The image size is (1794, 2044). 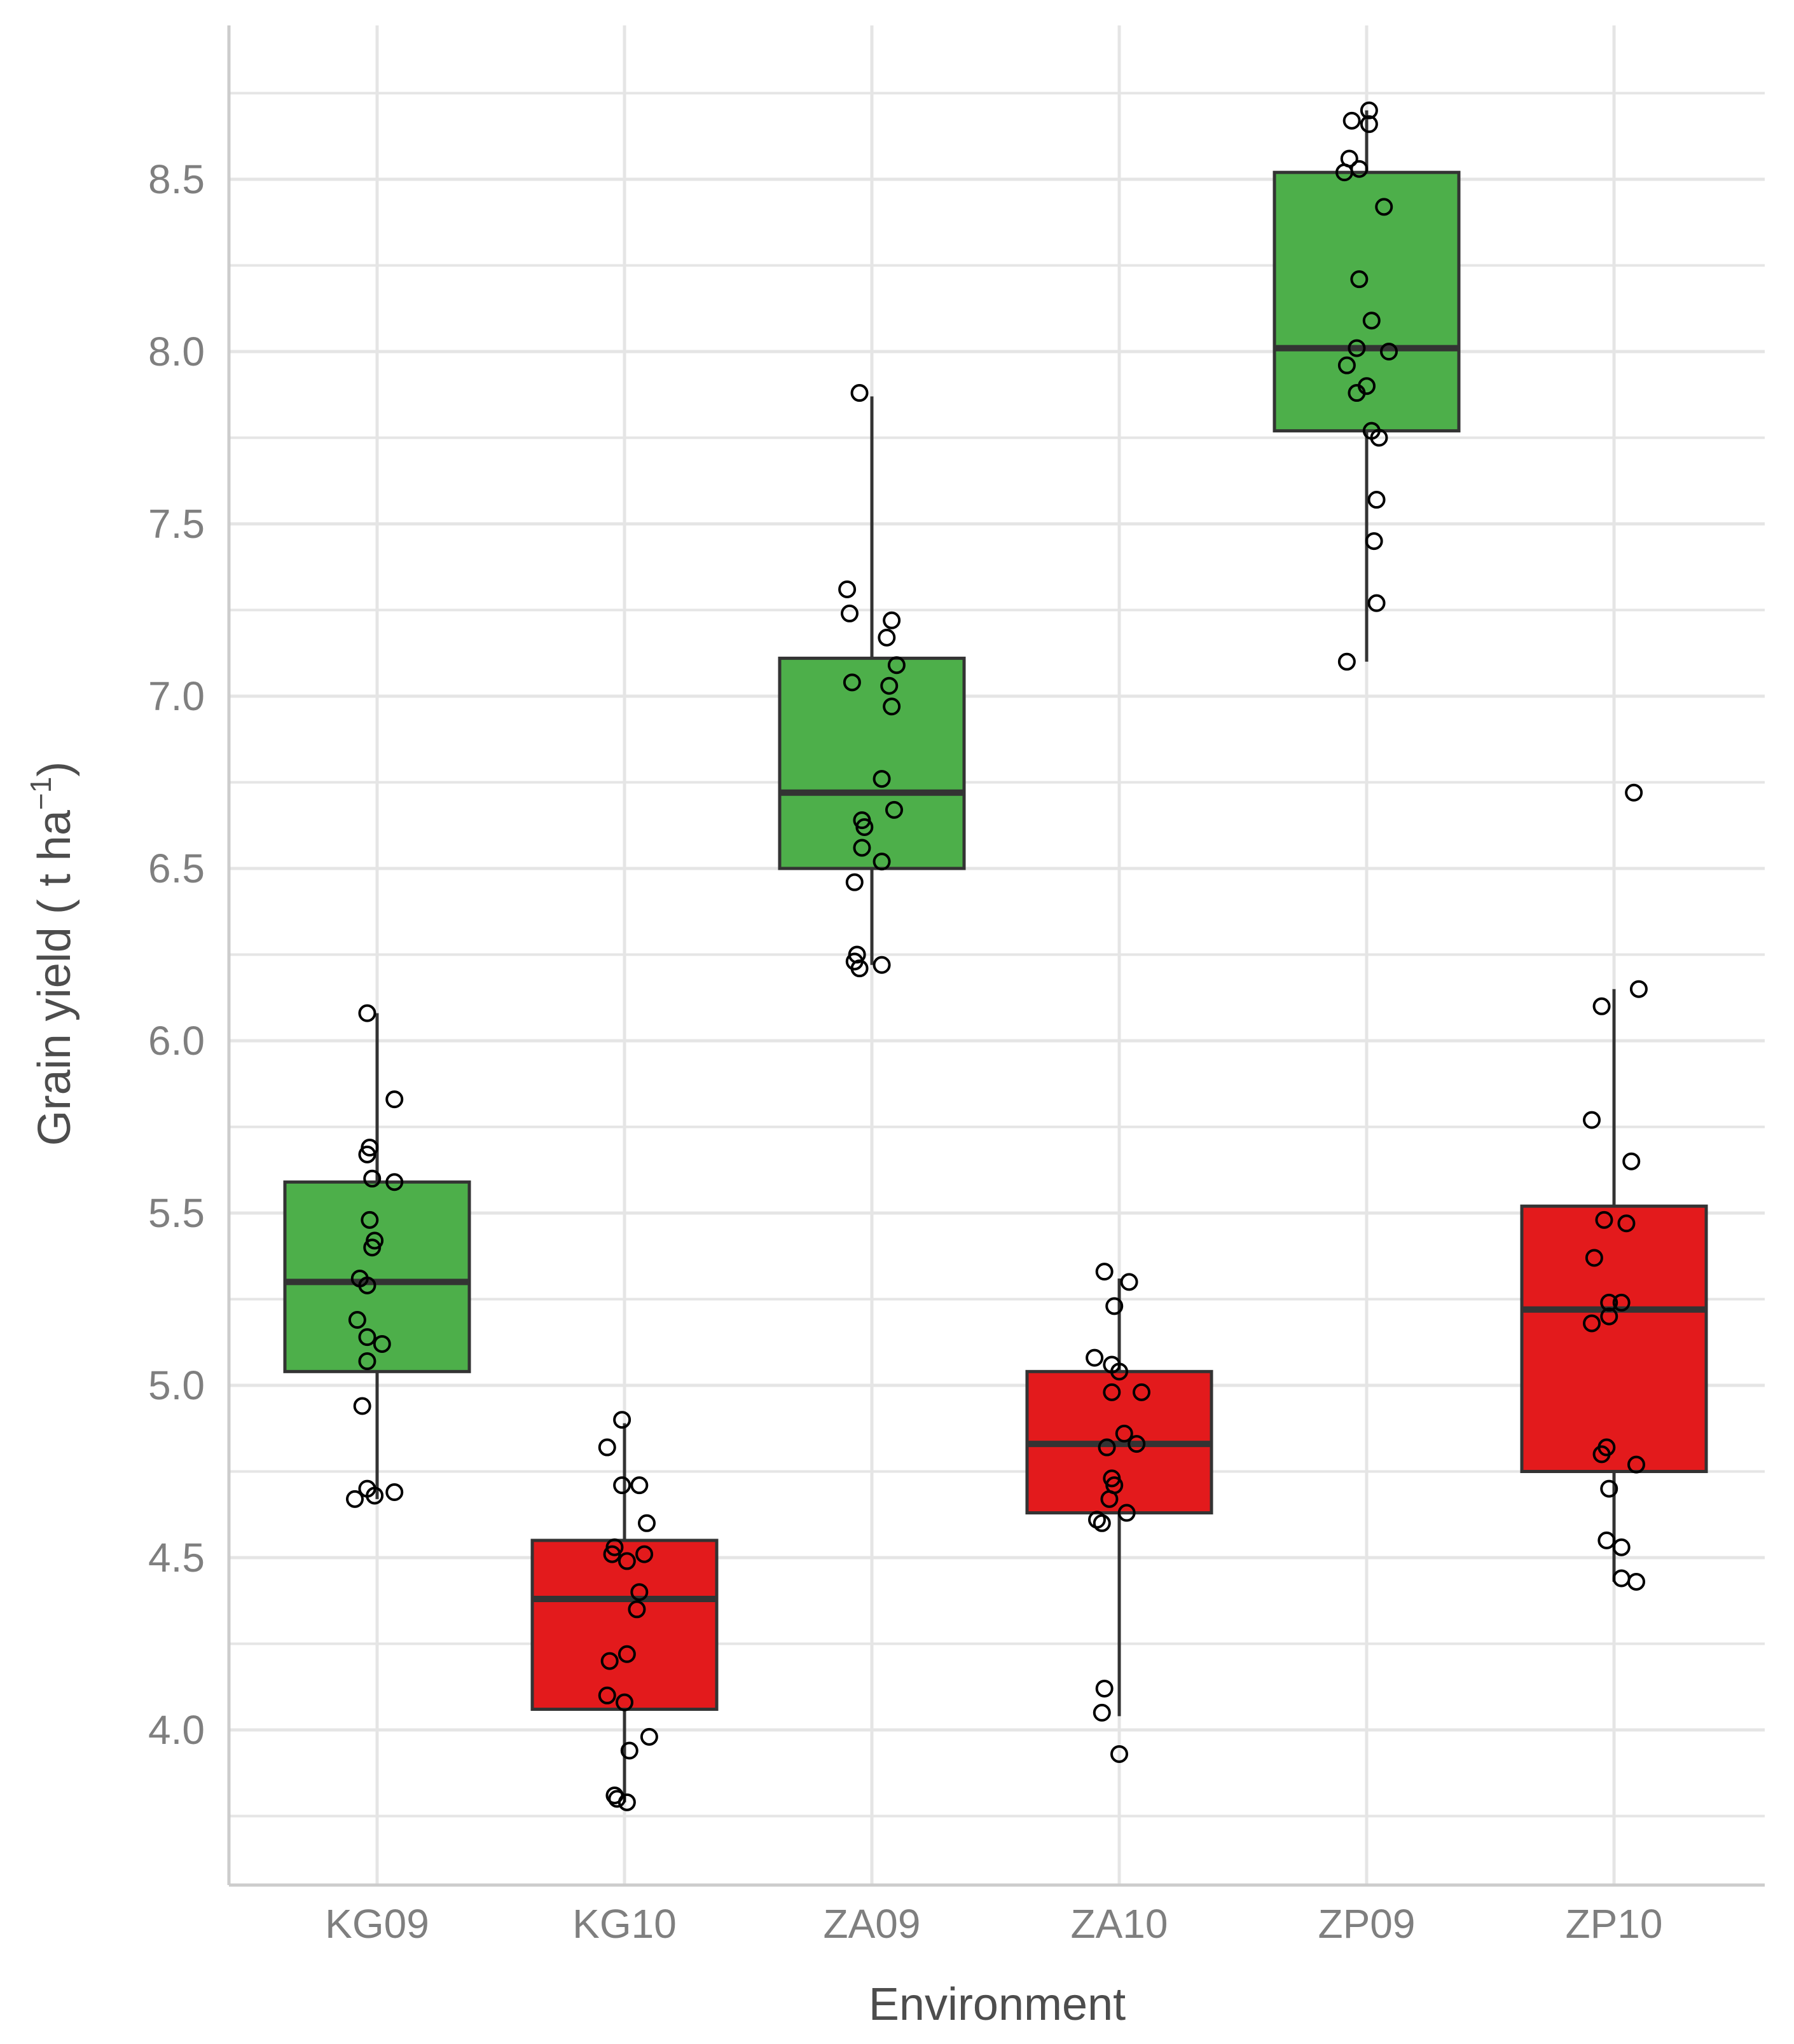 I want to click on x-tick-label: KG09, so click(x=377, y=1924).